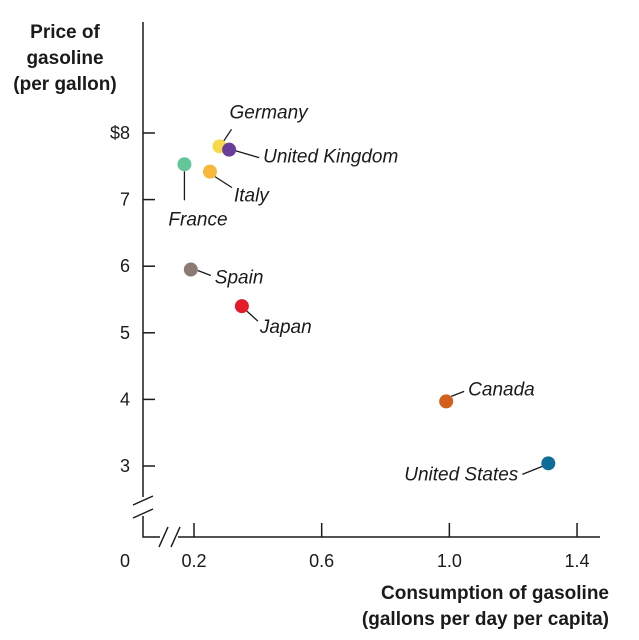  I want to click on germany-leader-line, so click(227, 135).